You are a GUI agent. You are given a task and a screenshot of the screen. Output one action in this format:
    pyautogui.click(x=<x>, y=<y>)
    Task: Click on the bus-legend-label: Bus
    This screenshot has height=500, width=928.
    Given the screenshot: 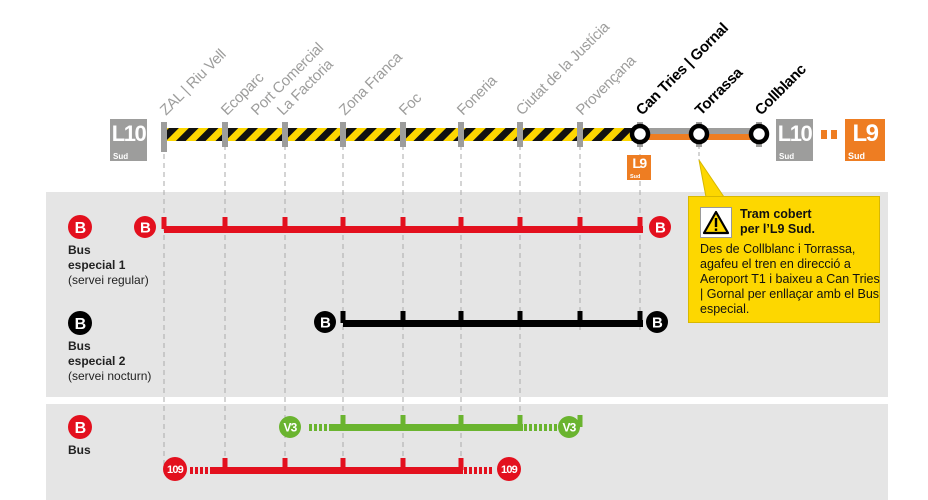 What is the action you would take?
    pyautogui.click(x=79, y=346)
    